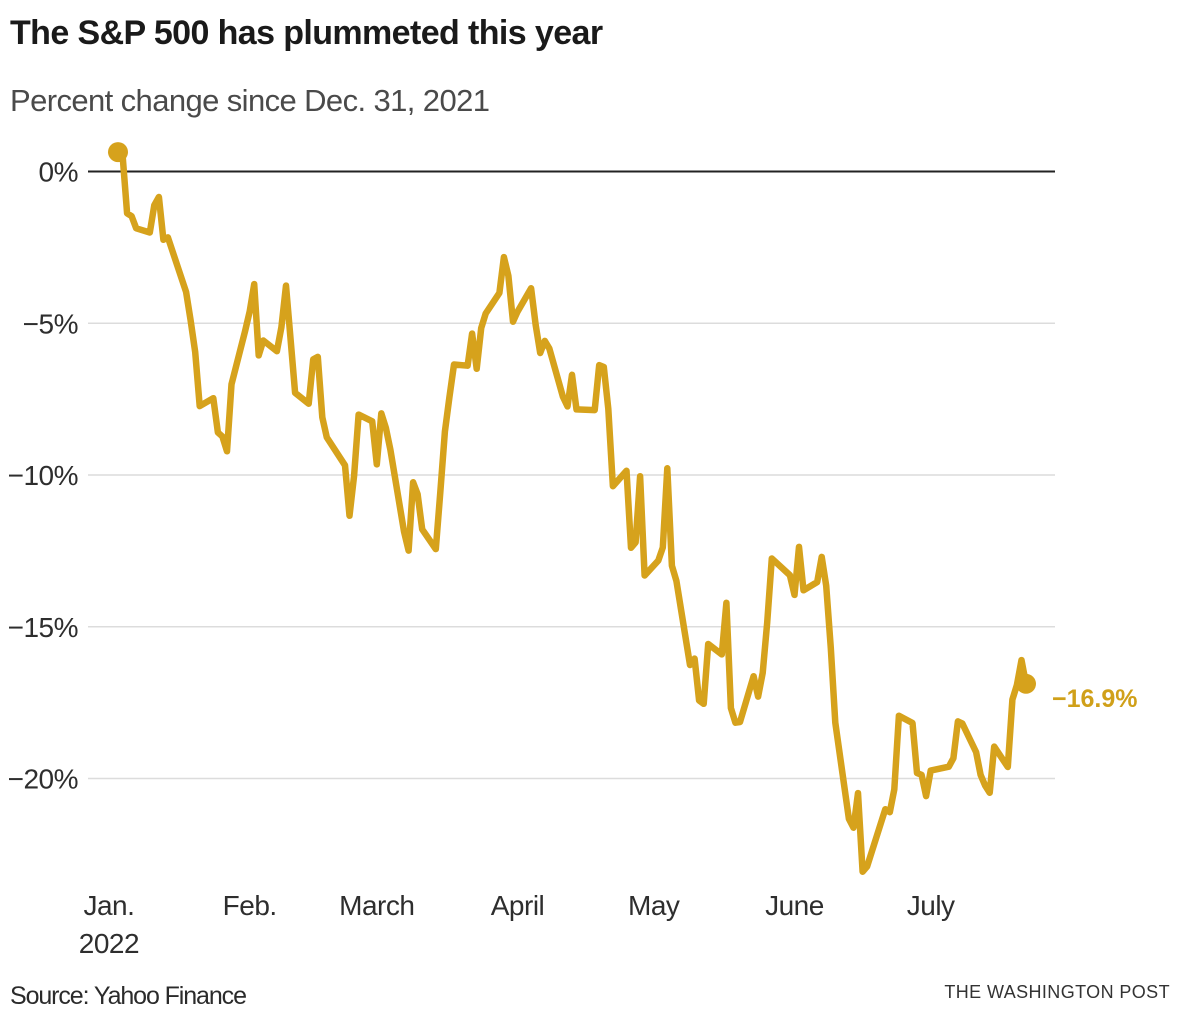  What do you see at coordinates (250, 905) in the screenshot?
I see `x-tick-label: Feb.` at bounding box center [250, 905].